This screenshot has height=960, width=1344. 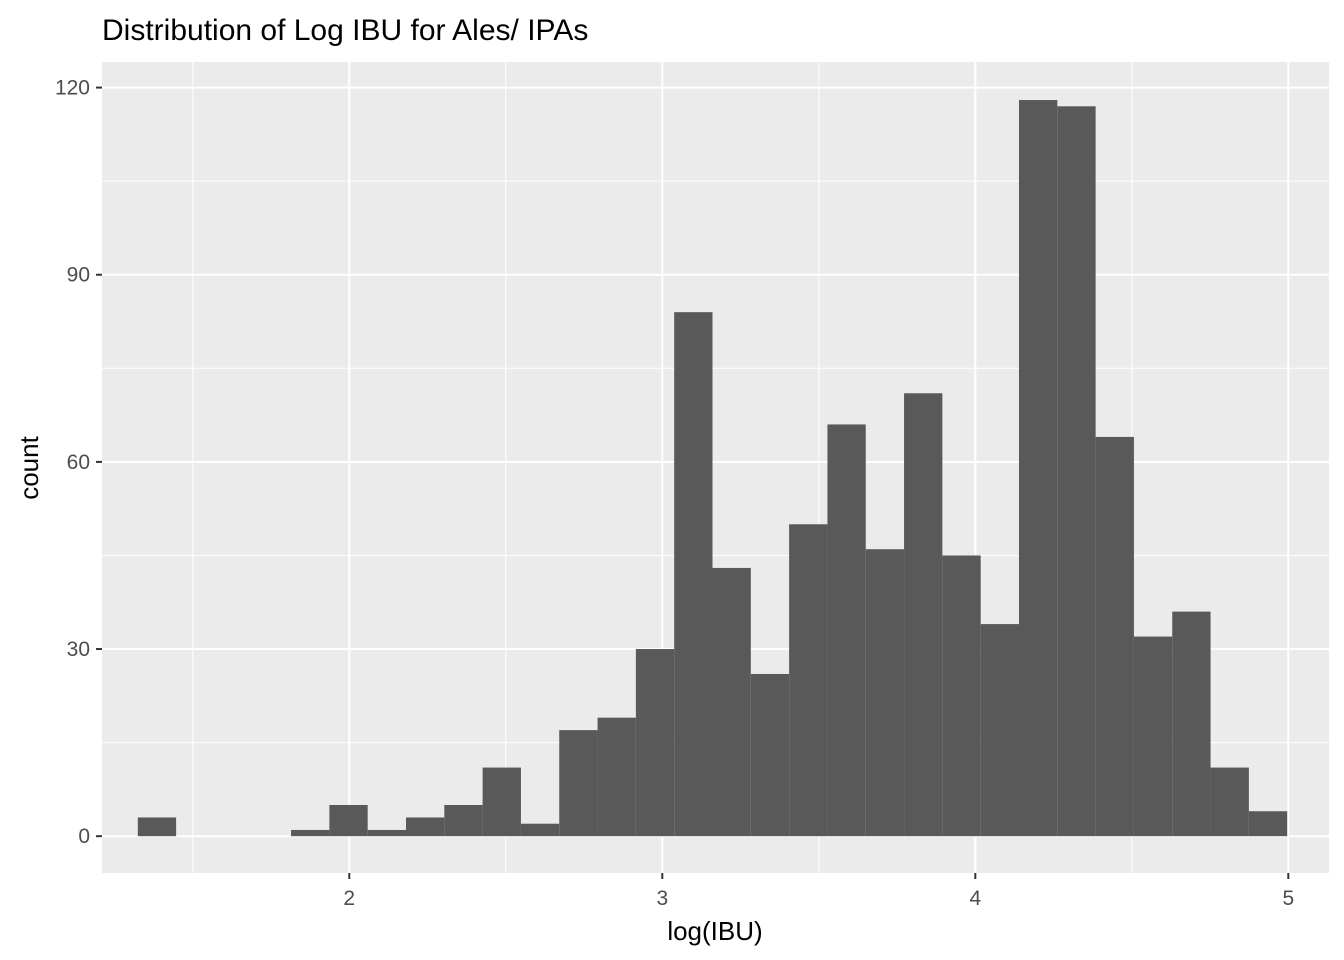 What do you see at coordinates (29, 467) in the screenshot?
I see `y-axis-title: count` at bounding box center [29, 467].